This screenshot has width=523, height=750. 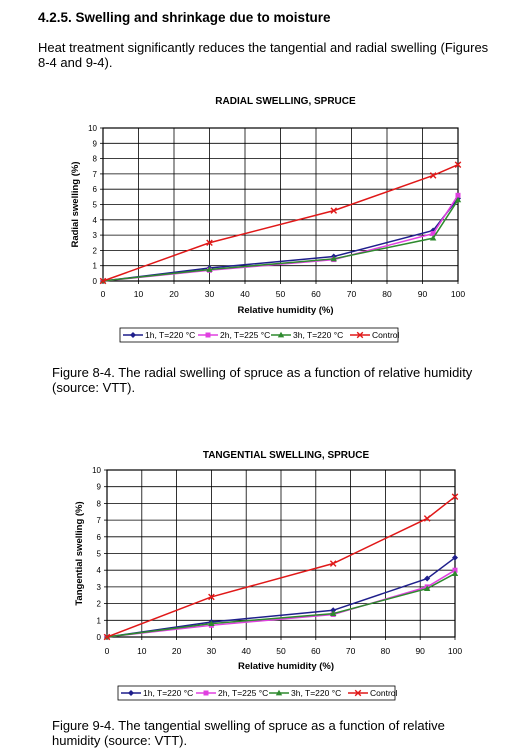 I want to click on y-axis-label: Radial swelling (%), so click(x=75, y=204).